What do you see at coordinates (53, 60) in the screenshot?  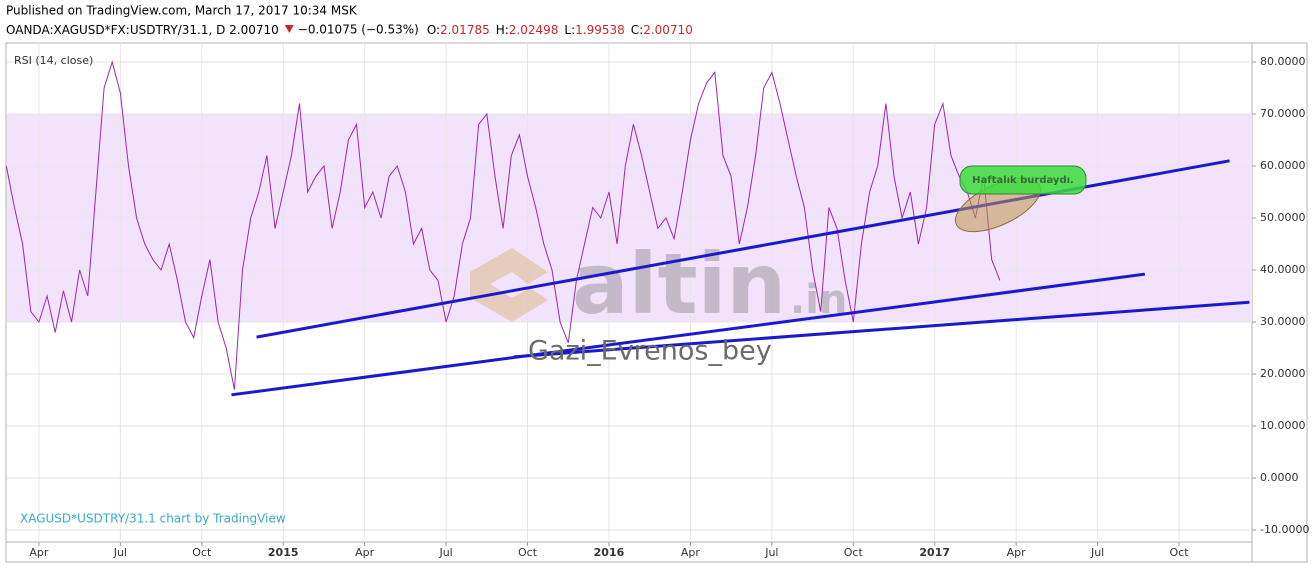 I see `indicator-label: RSI (14, close)` at bounding box center [53, 60].